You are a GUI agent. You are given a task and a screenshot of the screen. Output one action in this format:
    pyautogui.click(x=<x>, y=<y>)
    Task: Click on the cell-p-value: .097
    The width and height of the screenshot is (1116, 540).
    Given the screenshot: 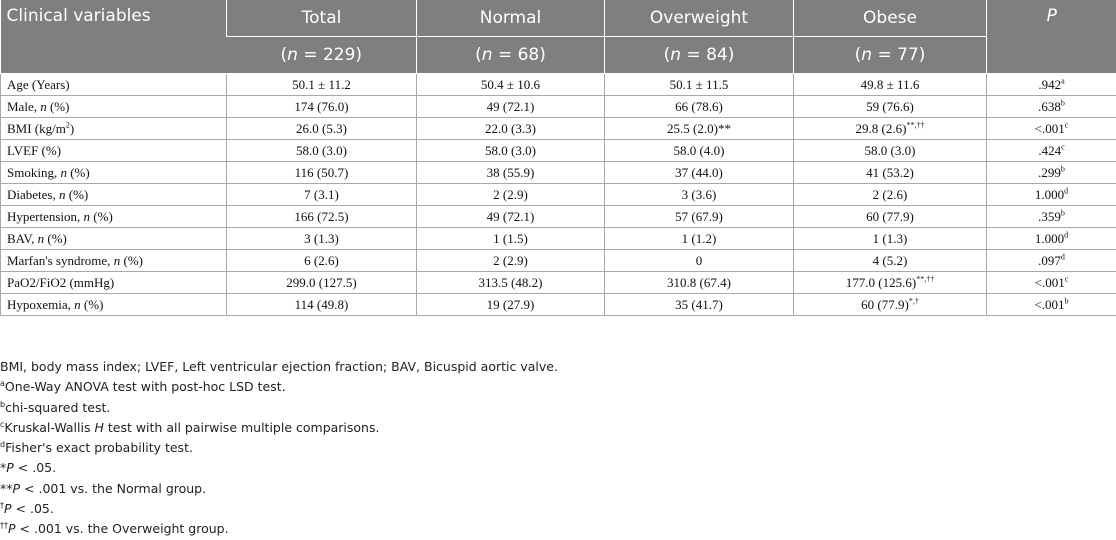 What is the action you would take?
    pyautogui.click(x=1049, y=260)
    